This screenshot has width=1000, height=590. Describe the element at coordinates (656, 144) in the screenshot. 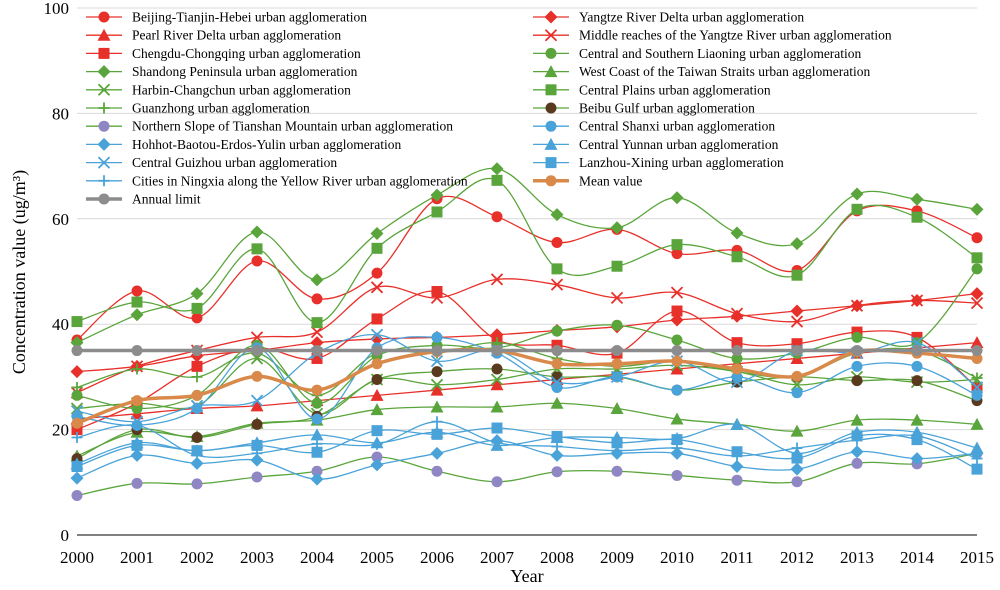

I see `legend-item: Central Yunnan urban agglomeration` at that location.